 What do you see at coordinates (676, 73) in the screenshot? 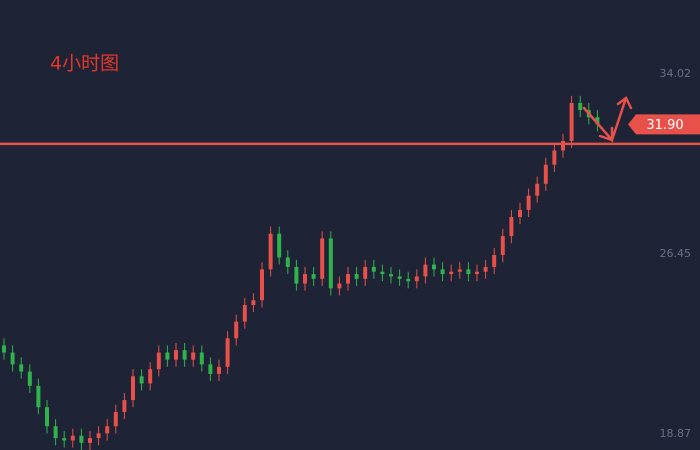
I see `y-tick-label: 34.02` at bounding box center [676, 73].